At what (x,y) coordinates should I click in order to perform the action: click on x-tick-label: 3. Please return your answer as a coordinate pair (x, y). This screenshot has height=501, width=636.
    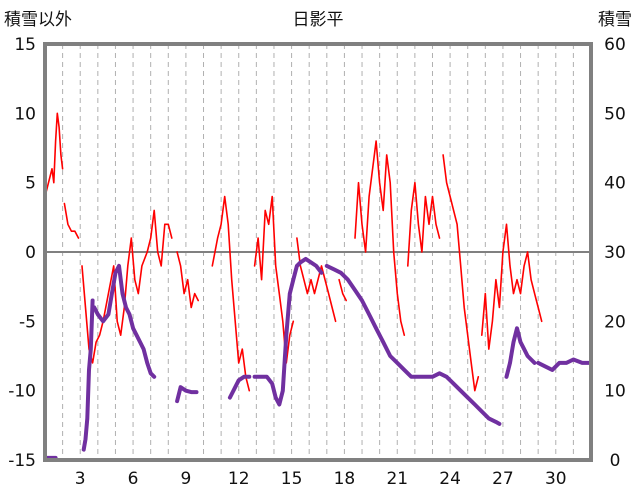
    Looking at the image, I should click on (80, 479).